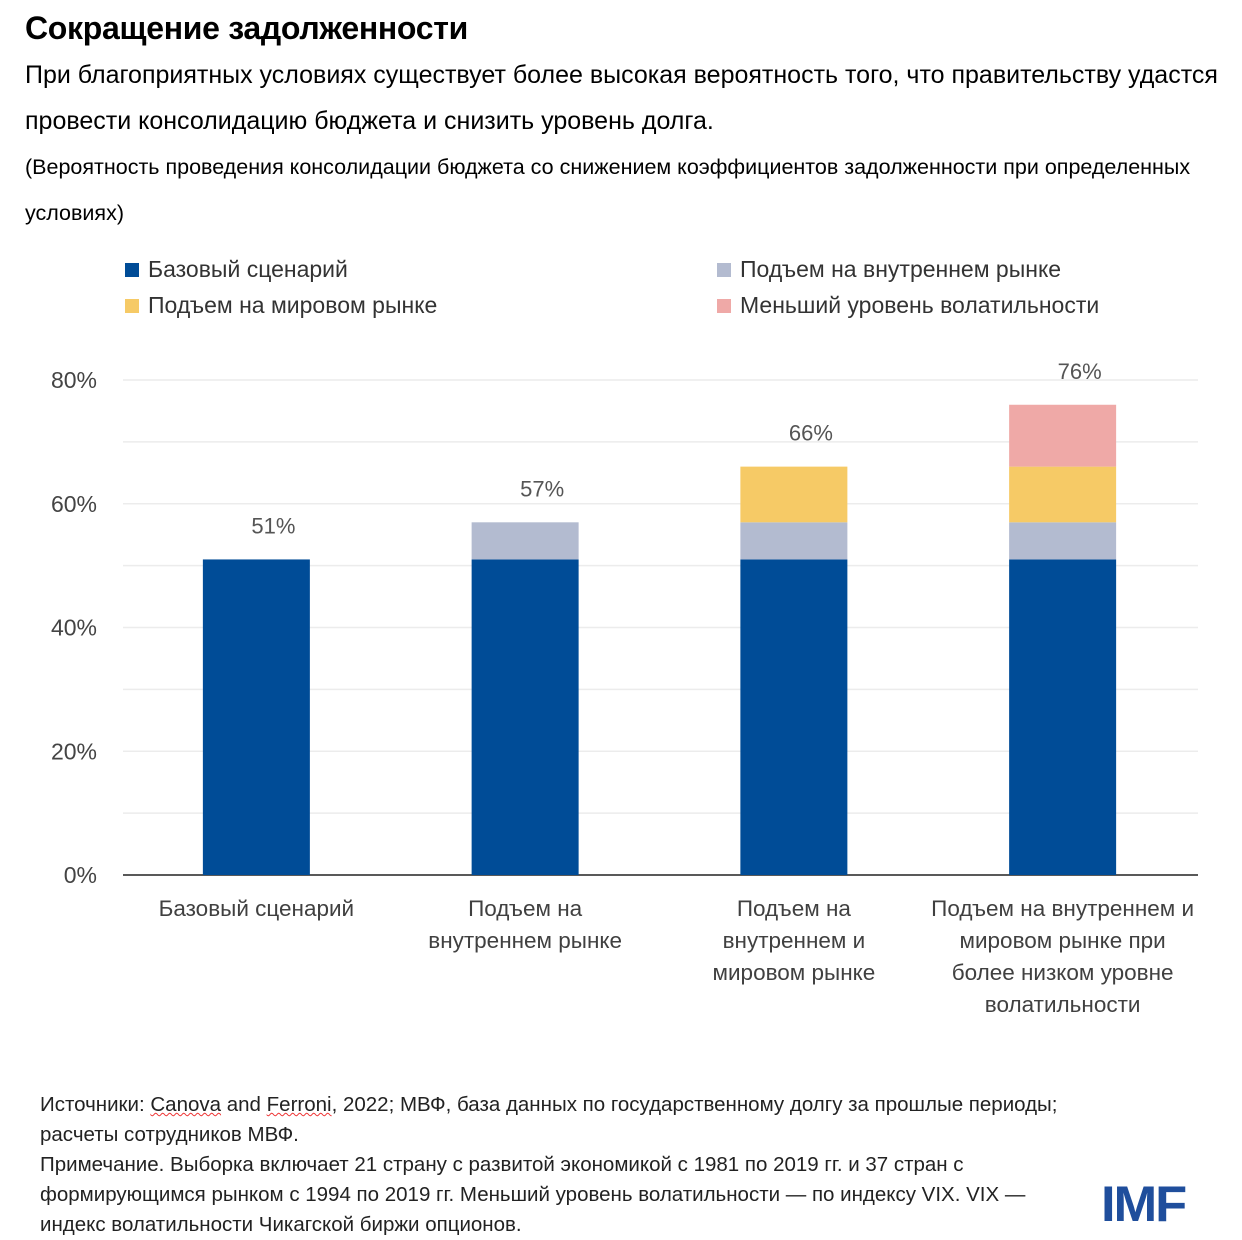  I want to click on legend-item-volatility: Меньший уровень волатильности, so click(908, 305).